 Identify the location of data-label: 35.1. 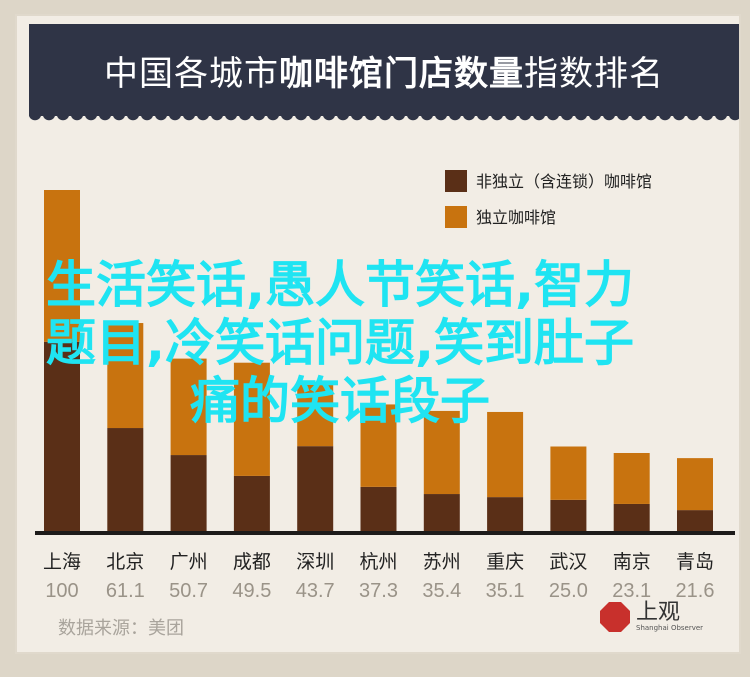
(505, 591).